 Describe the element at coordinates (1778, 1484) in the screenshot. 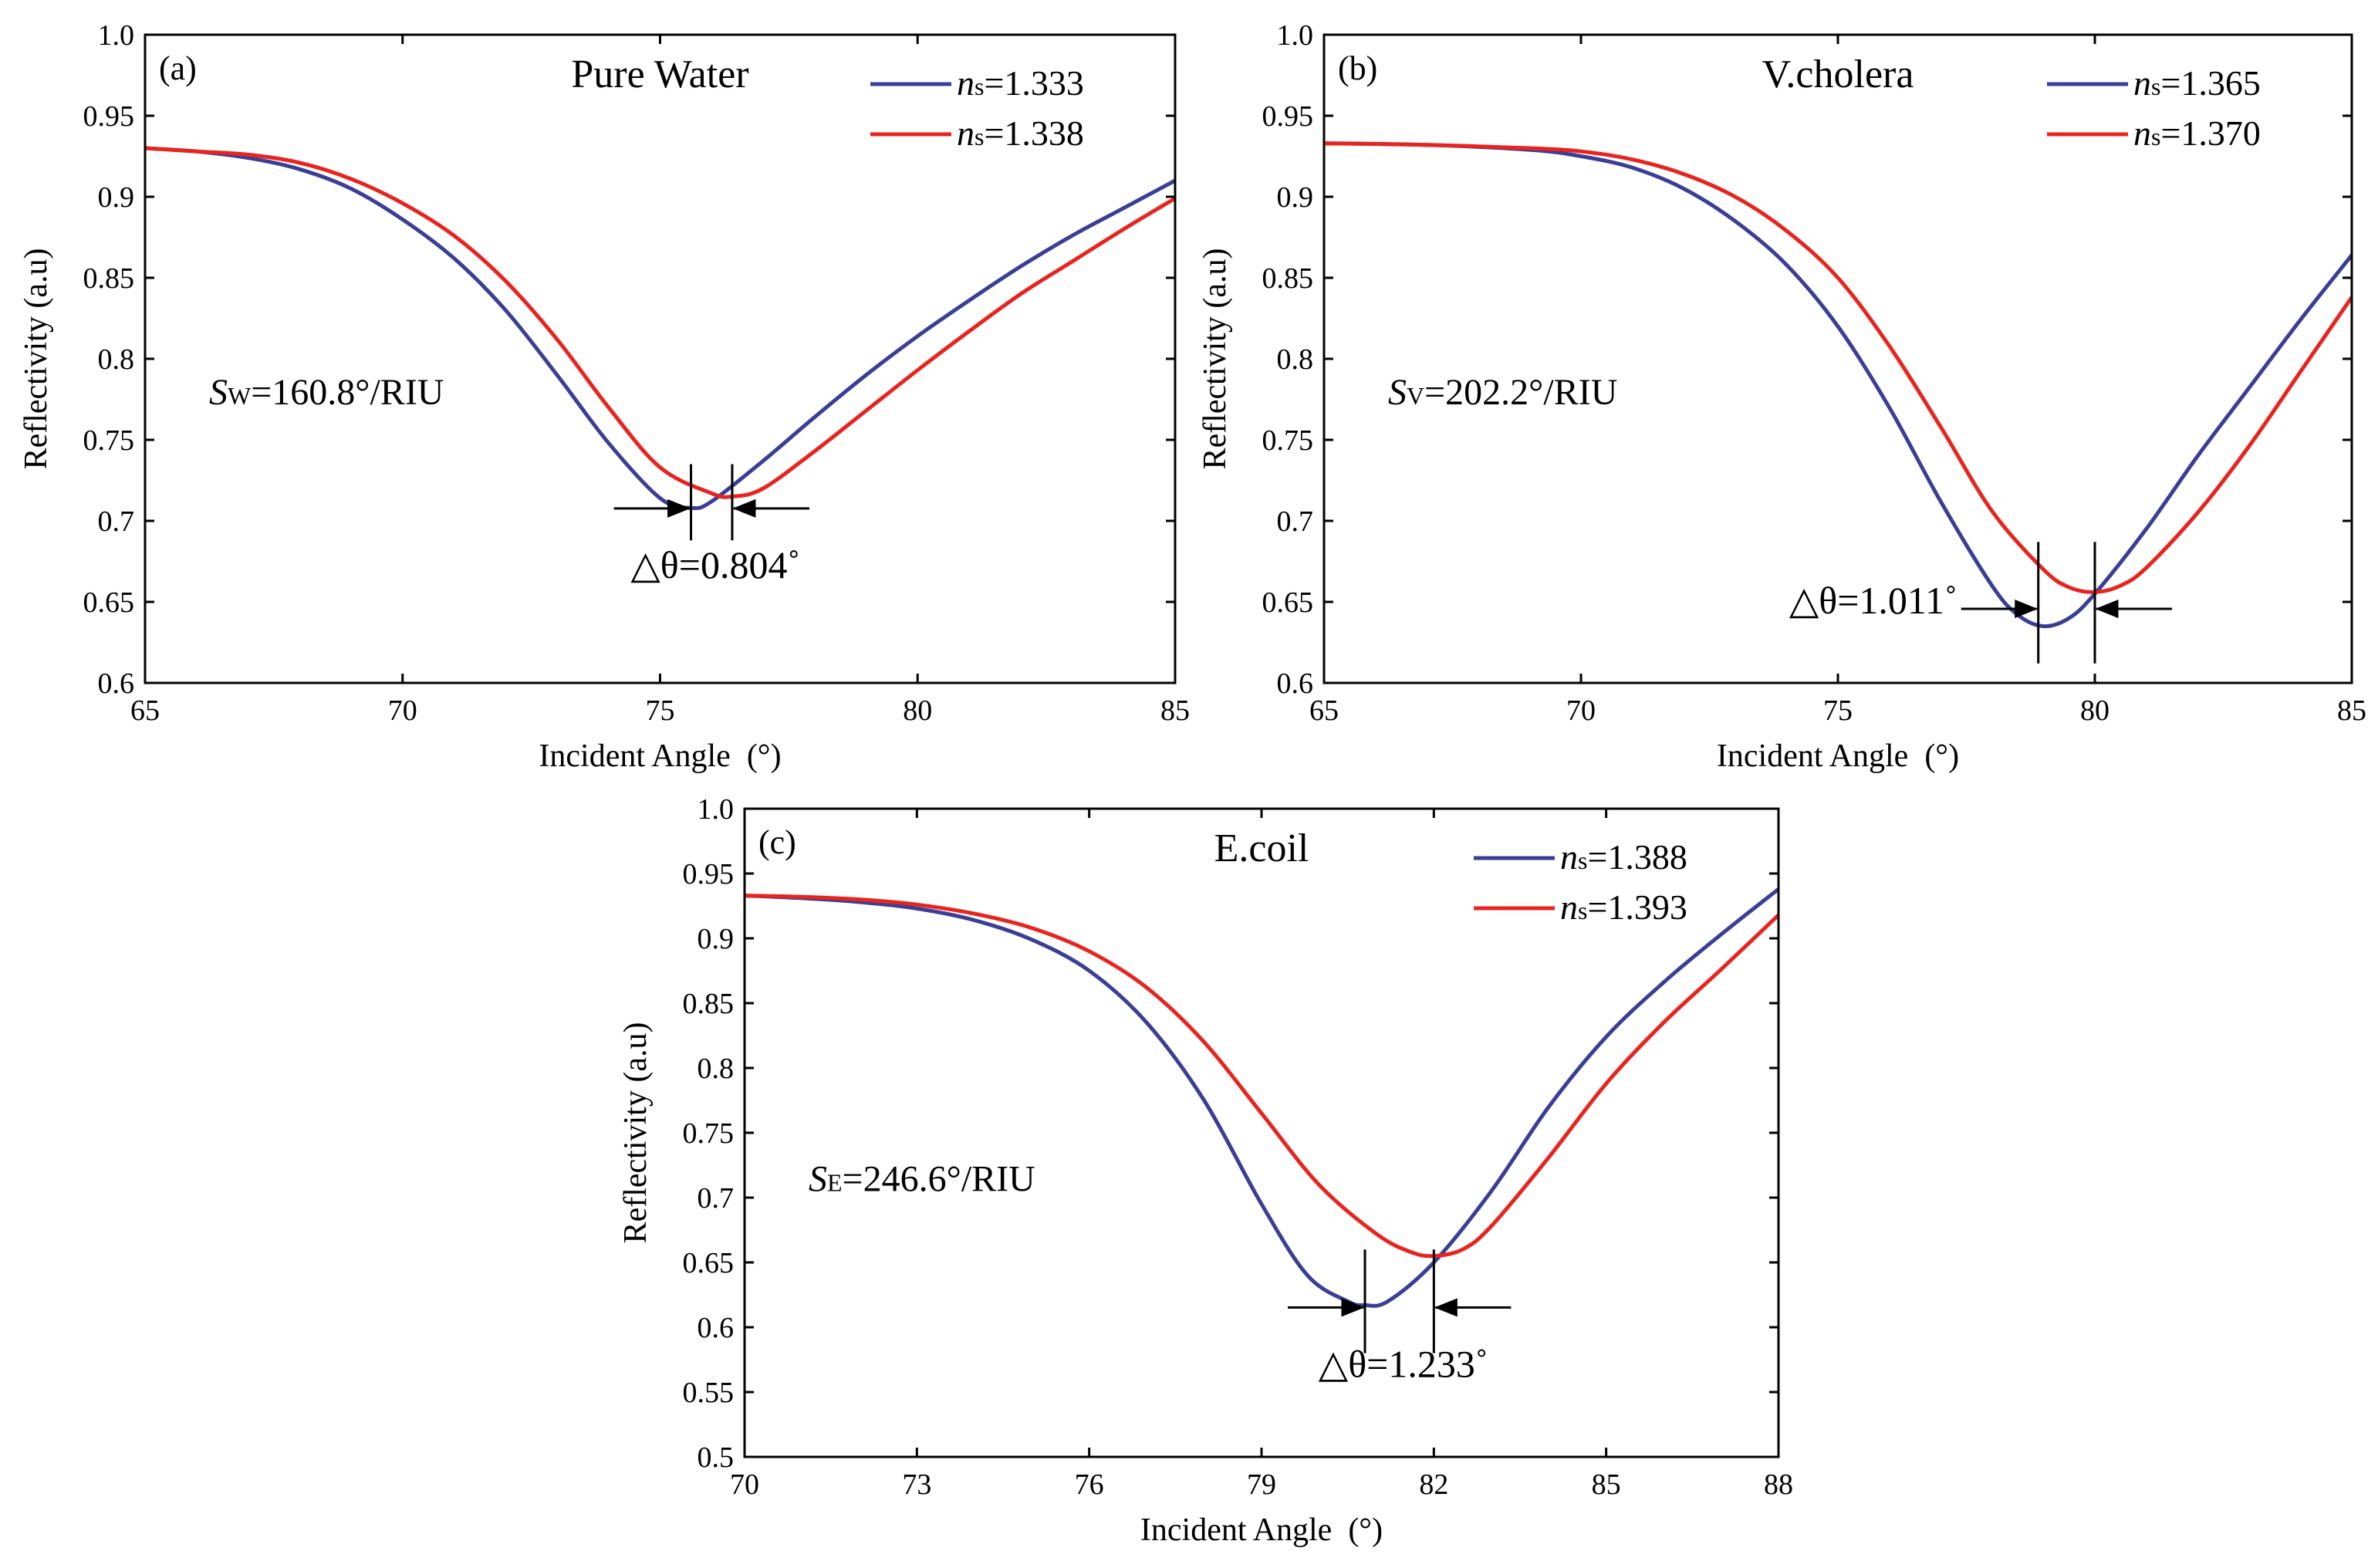

I see `x-tick-label: 88` at that location.